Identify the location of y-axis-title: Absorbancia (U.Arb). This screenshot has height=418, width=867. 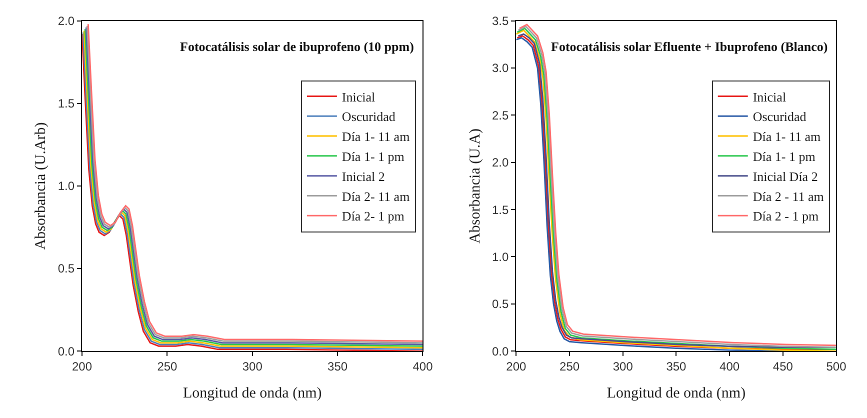
(41, 186).